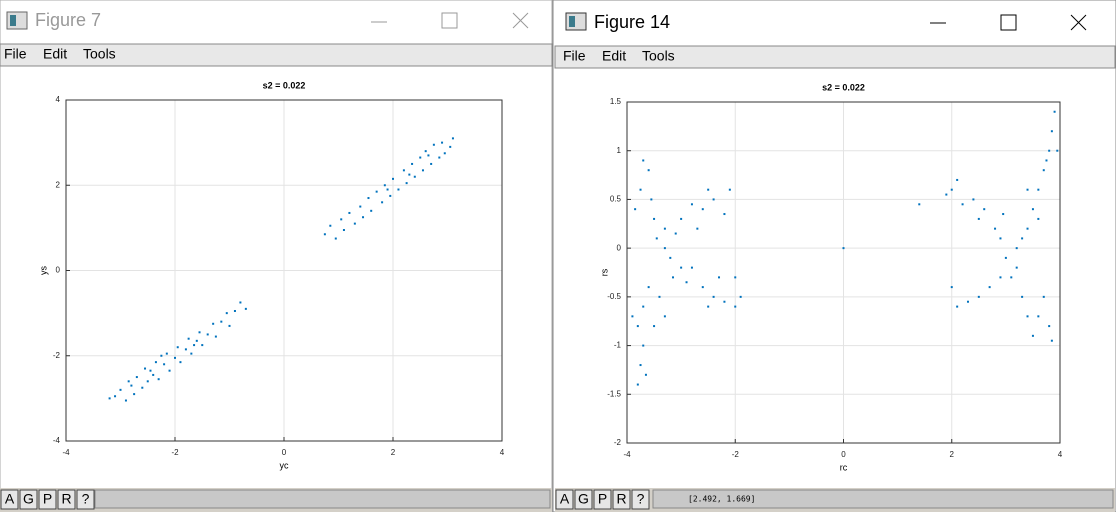  I want to click on y-tick-label: 1.5, so click(616, 101).